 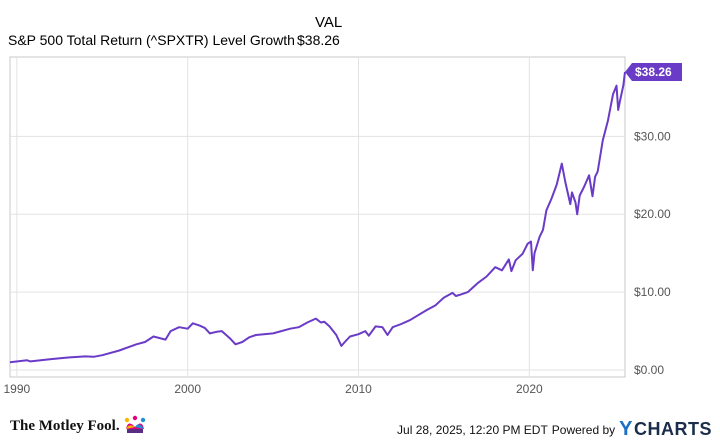 What do you see at coordinates (187, 389) in the screenshot?
I see `x-tick-label: 2000` at bounding box center [187, 389].